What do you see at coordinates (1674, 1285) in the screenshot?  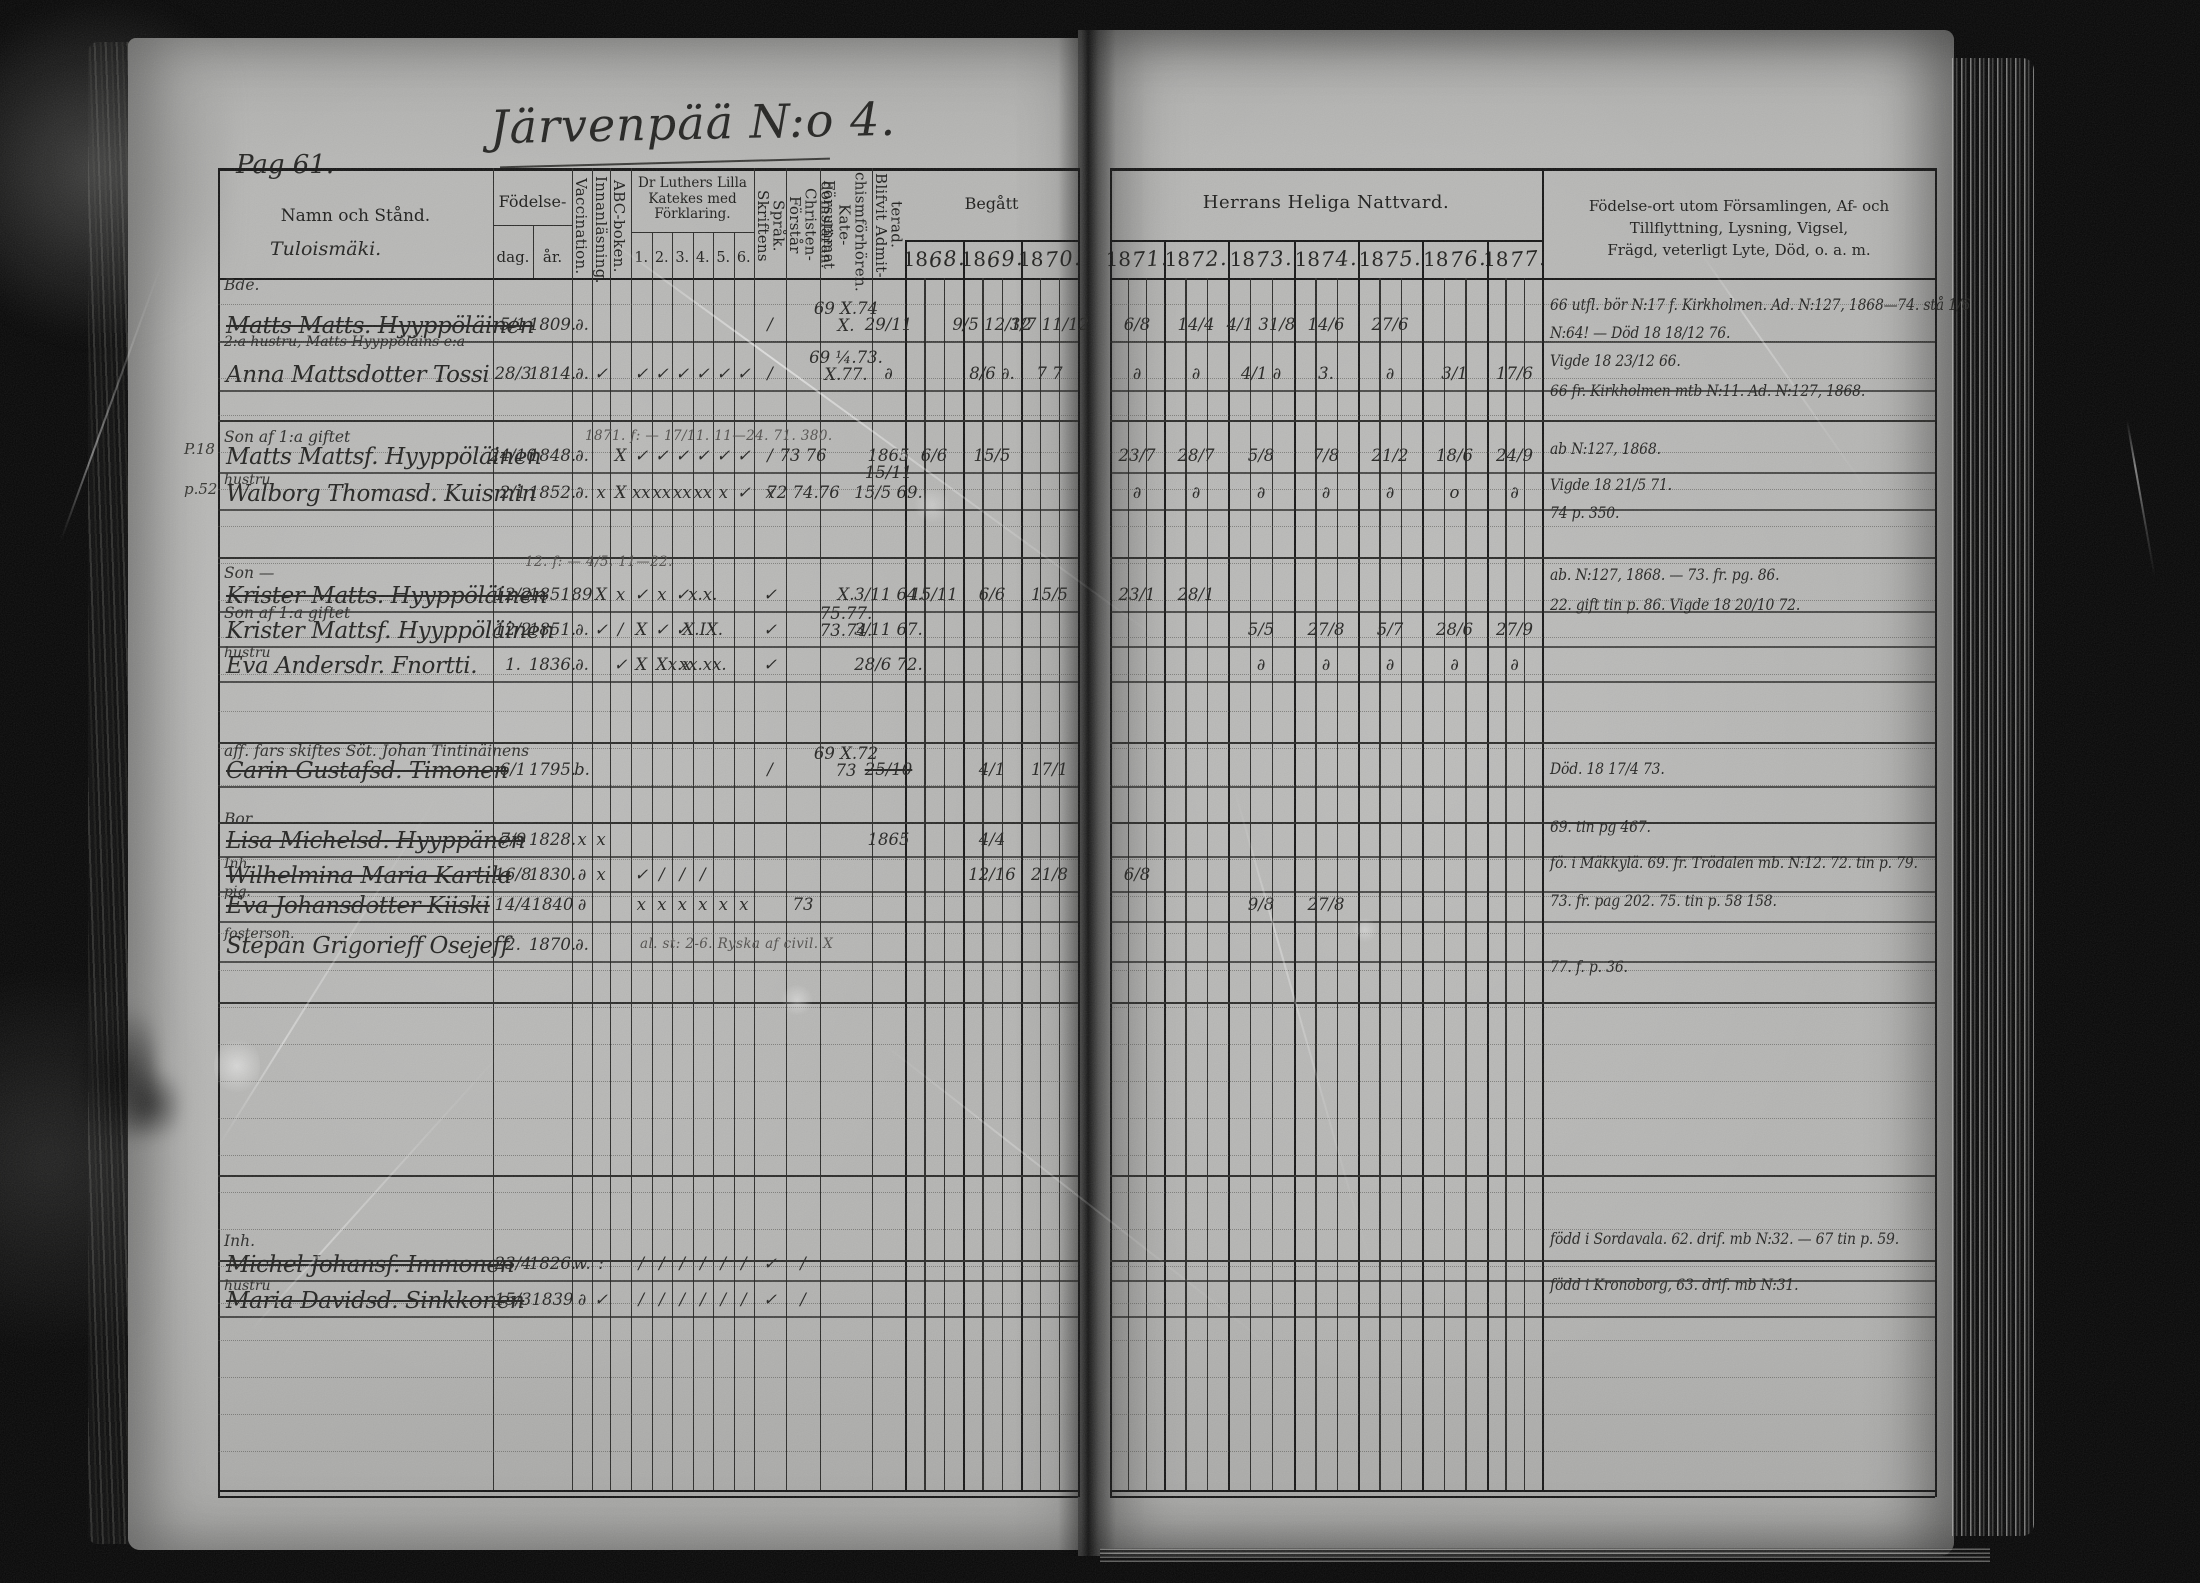 I see `remark-note: född i Kronoborg, 63. drif. mb N:31.` at bounding box center [1674, 1285].